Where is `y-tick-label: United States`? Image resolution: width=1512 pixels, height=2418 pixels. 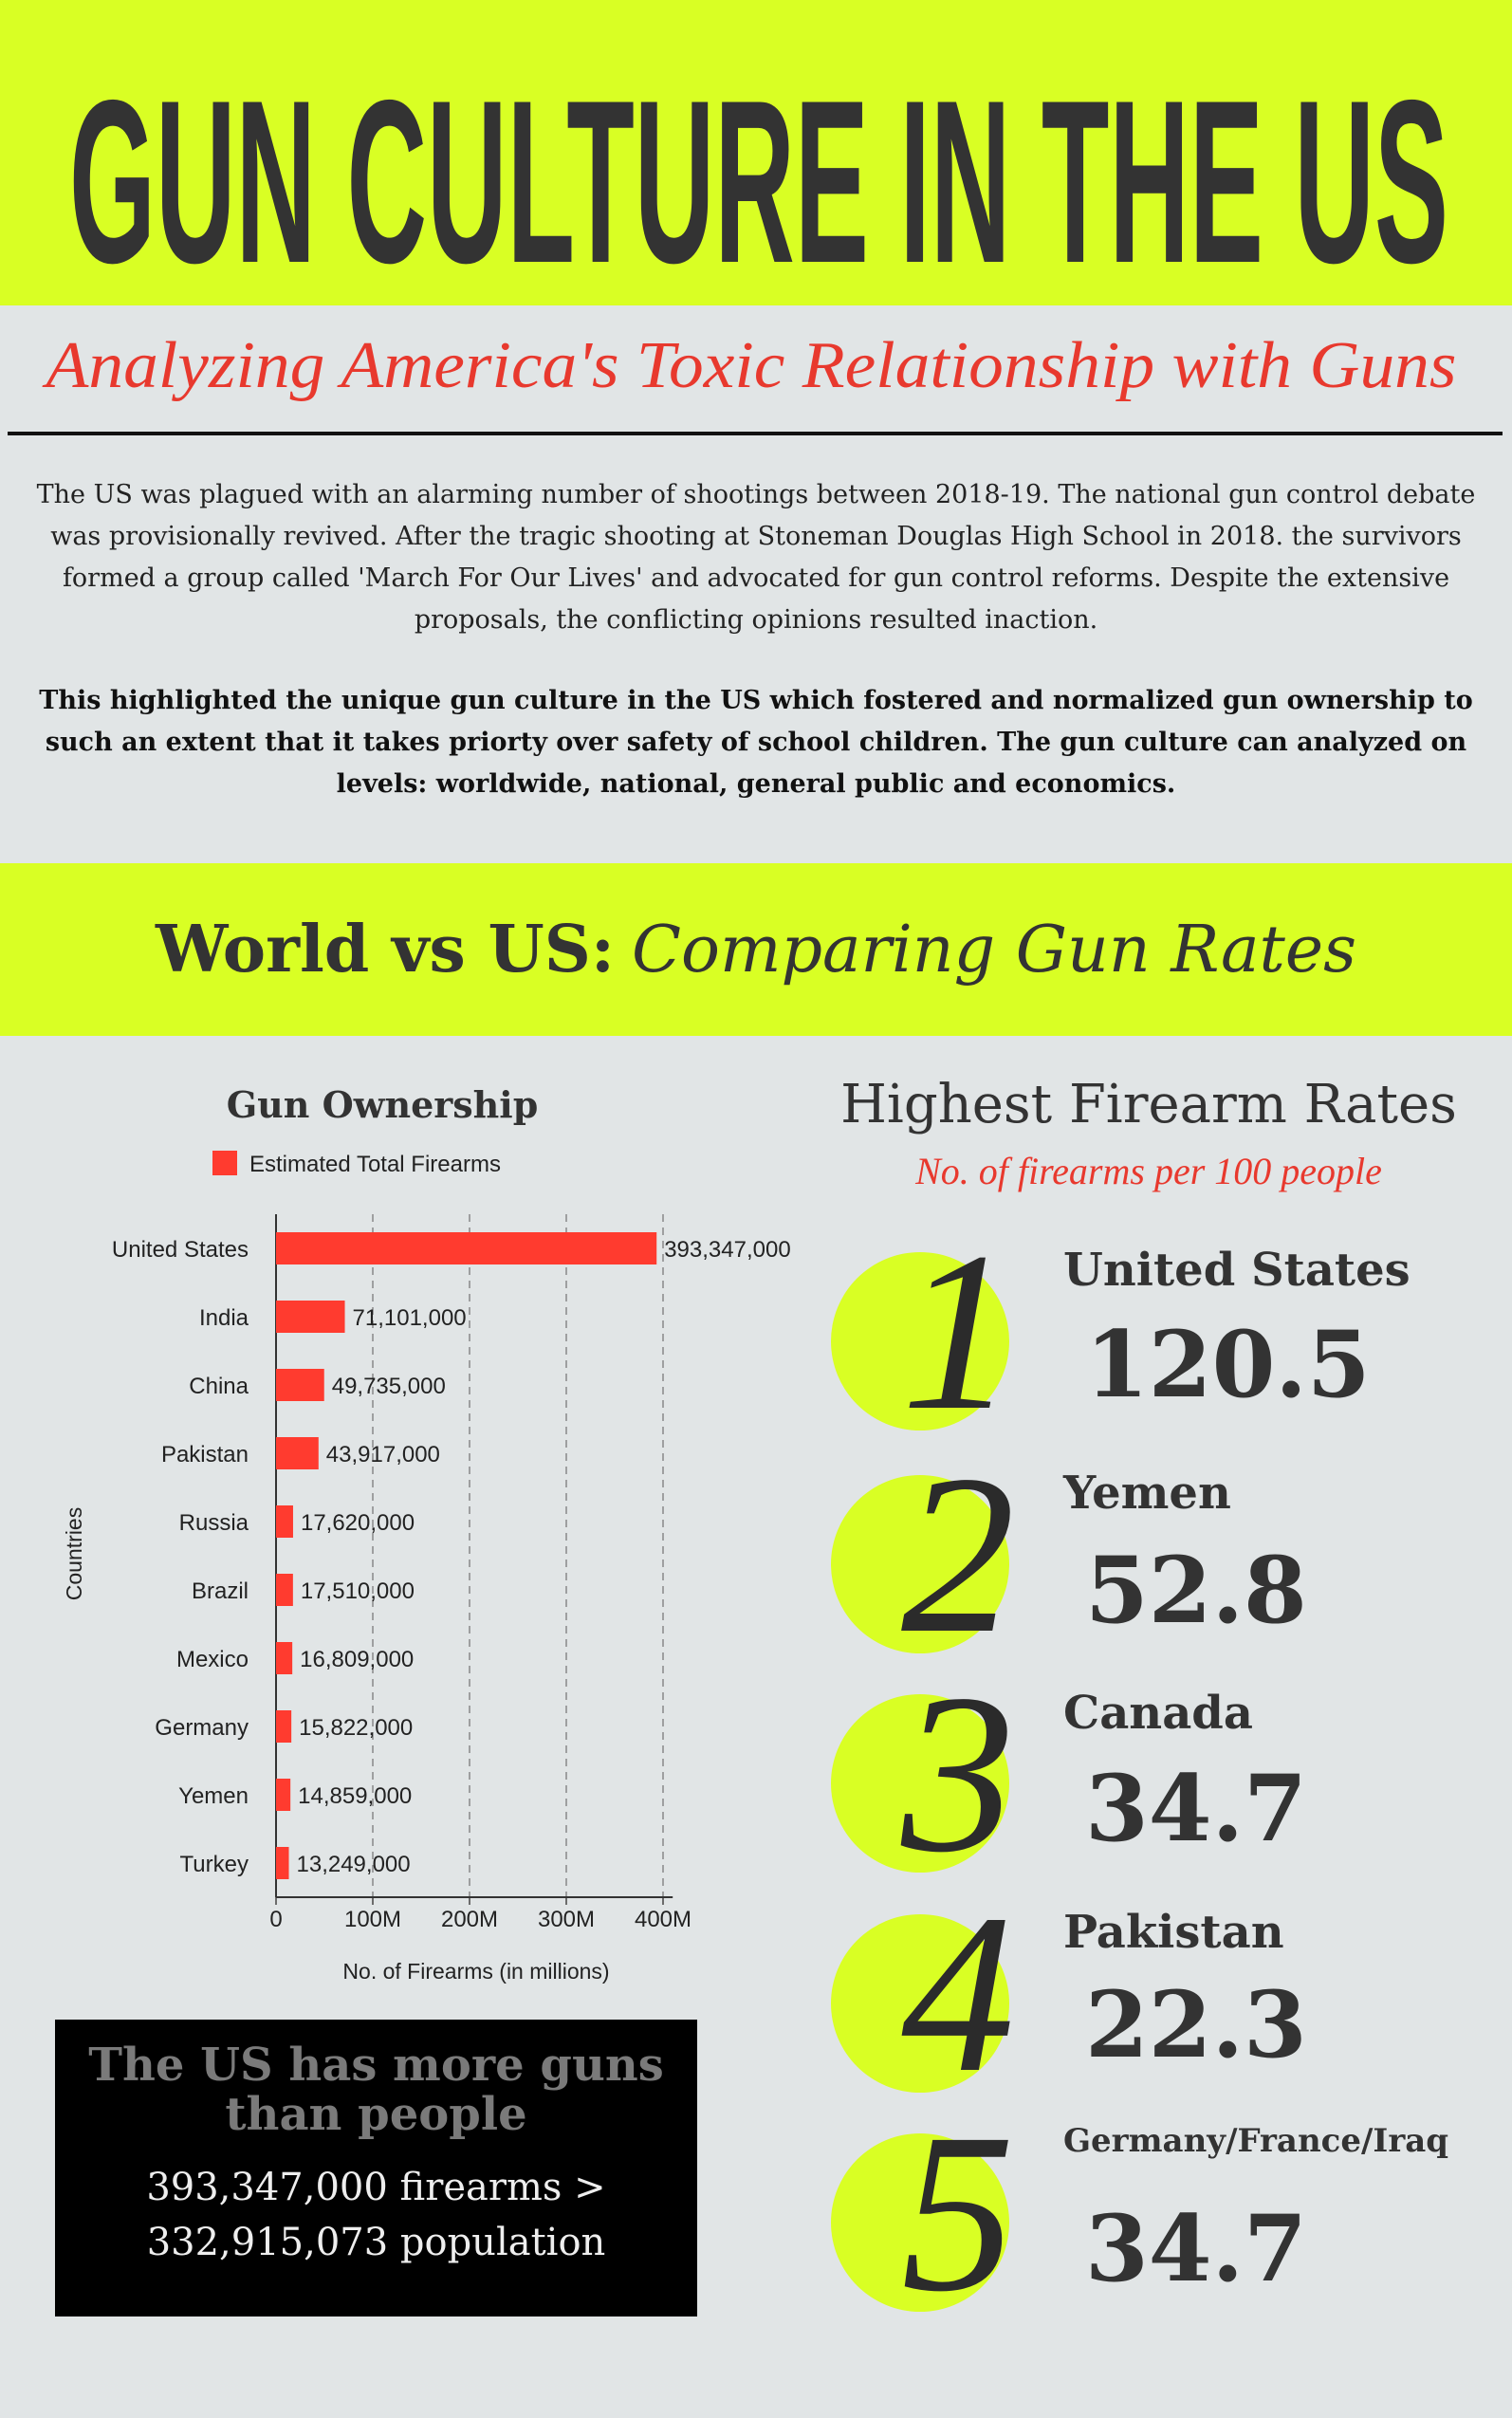 y-tick-label: United States is located at coordinates (180, 1250).